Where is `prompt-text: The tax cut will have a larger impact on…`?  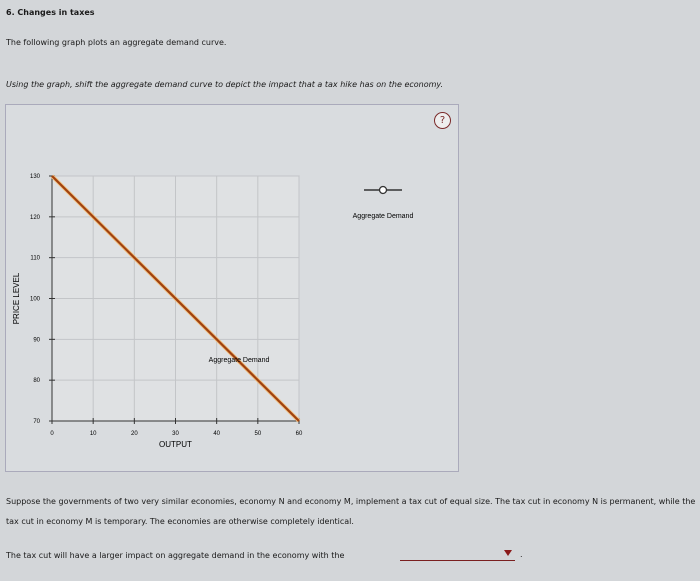
prompt-text: The tax cut will have a larger impact on… is located at coordinates (175, 555).